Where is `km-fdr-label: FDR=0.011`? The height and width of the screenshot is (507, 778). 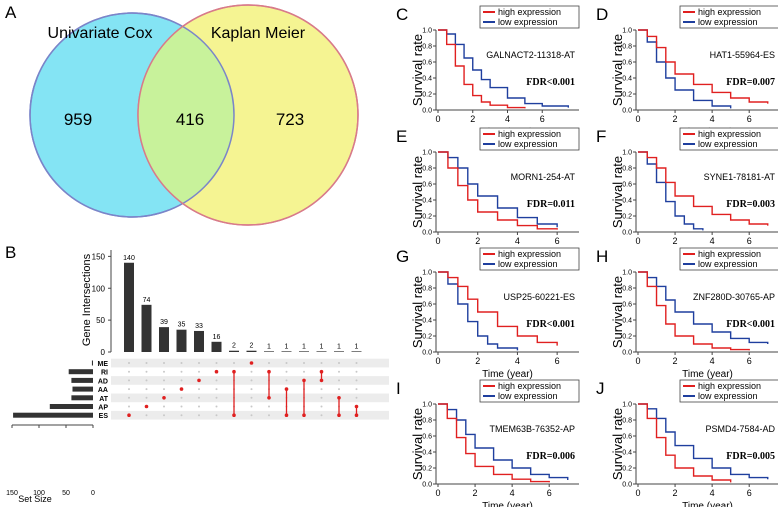 km-fdr-label: FDR=0.011 is located at coordinates (551, 204).